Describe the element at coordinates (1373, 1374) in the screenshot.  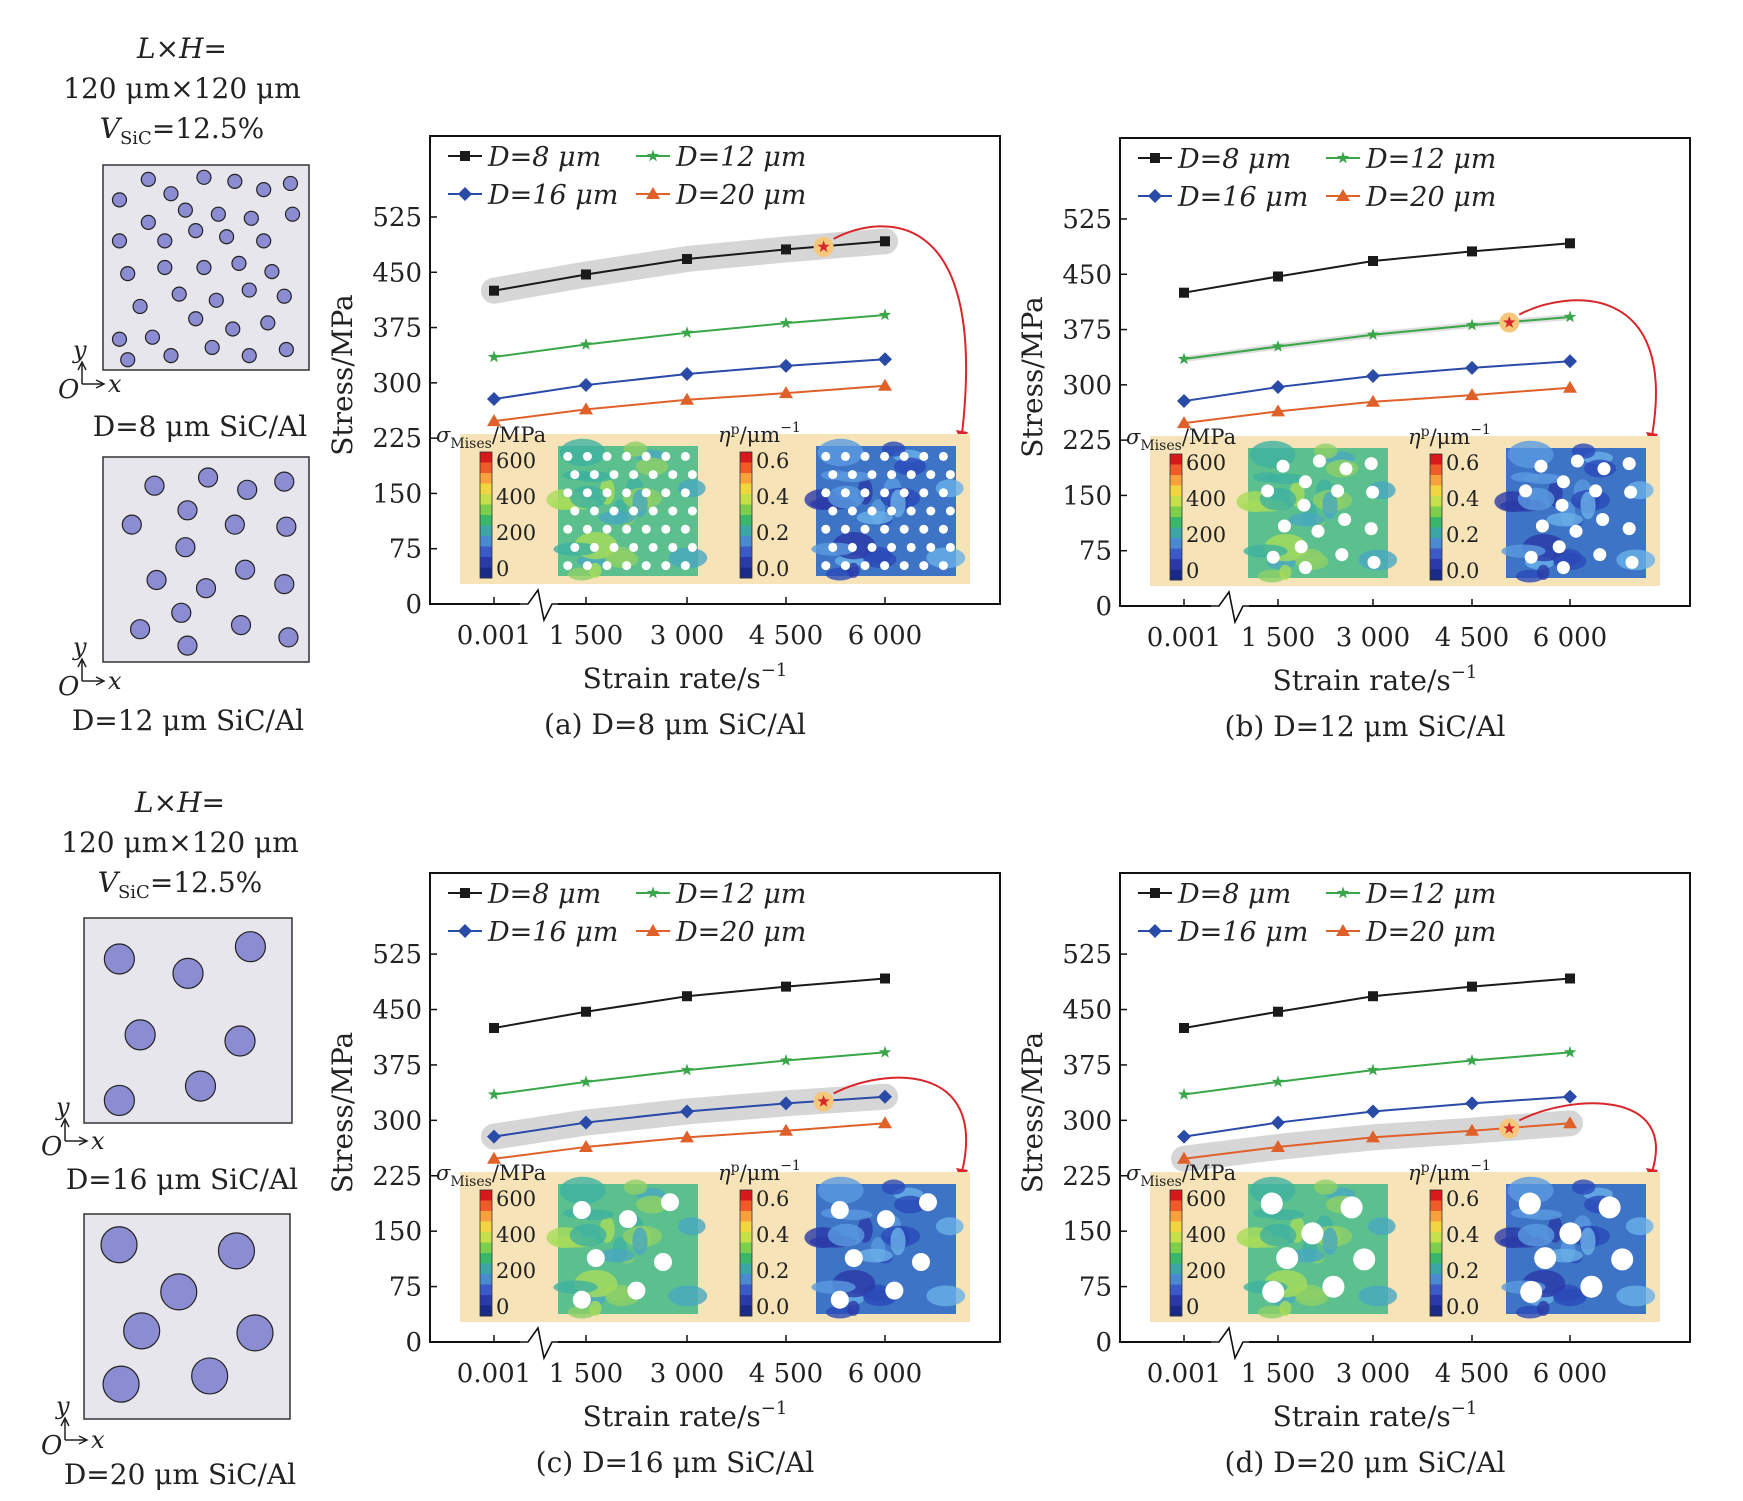
I see `x-tick-label: 3 000` at that location.